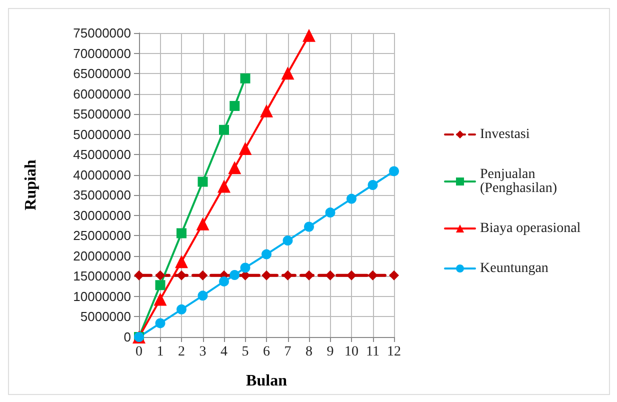 The height and width of the screenshot is (402, 617). I want to click on y-tick-label: 45000000, so click(102, 154).